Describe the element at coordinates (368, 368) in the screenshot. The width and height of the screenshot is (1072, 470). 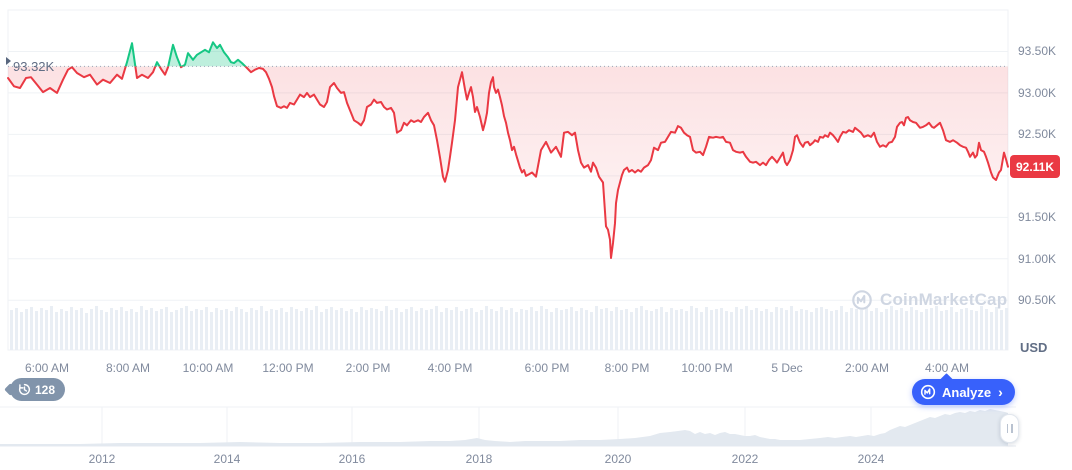
I see `time-tick-label: 2:00 PM` at that location.